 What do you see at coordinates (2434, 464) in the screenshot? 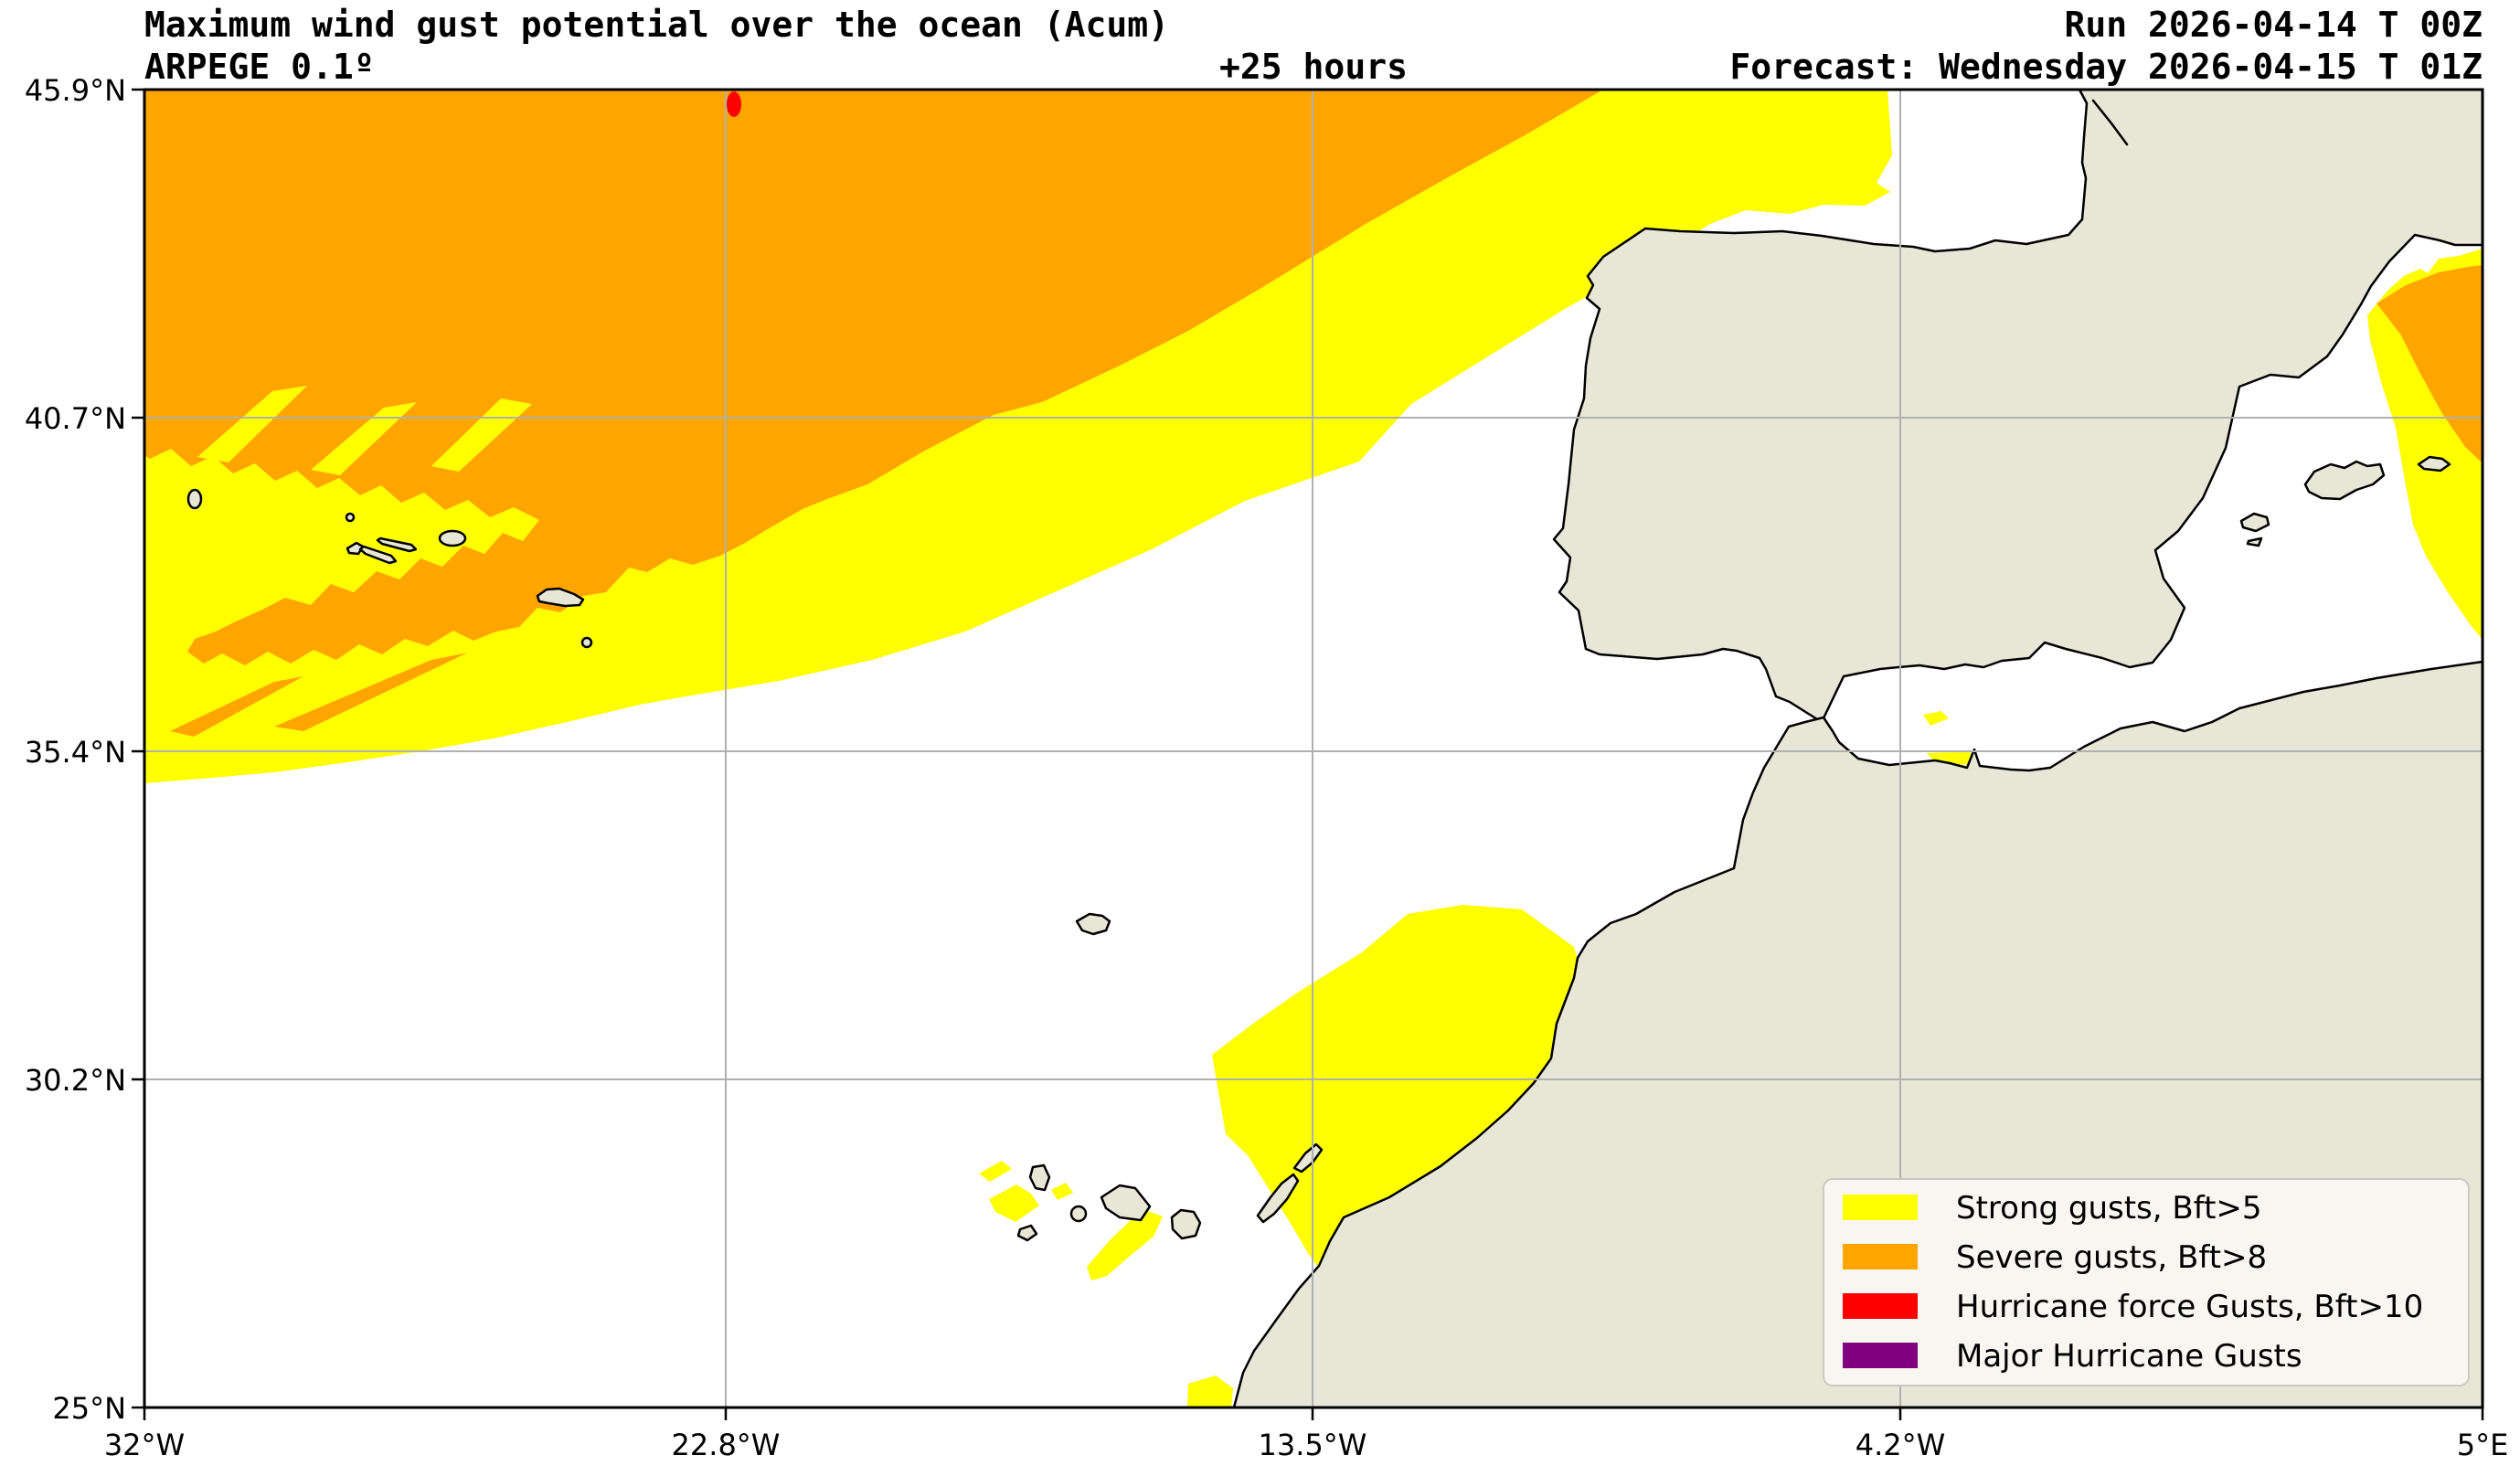
I see `menorca-island` at bounding box center [2434, 464].